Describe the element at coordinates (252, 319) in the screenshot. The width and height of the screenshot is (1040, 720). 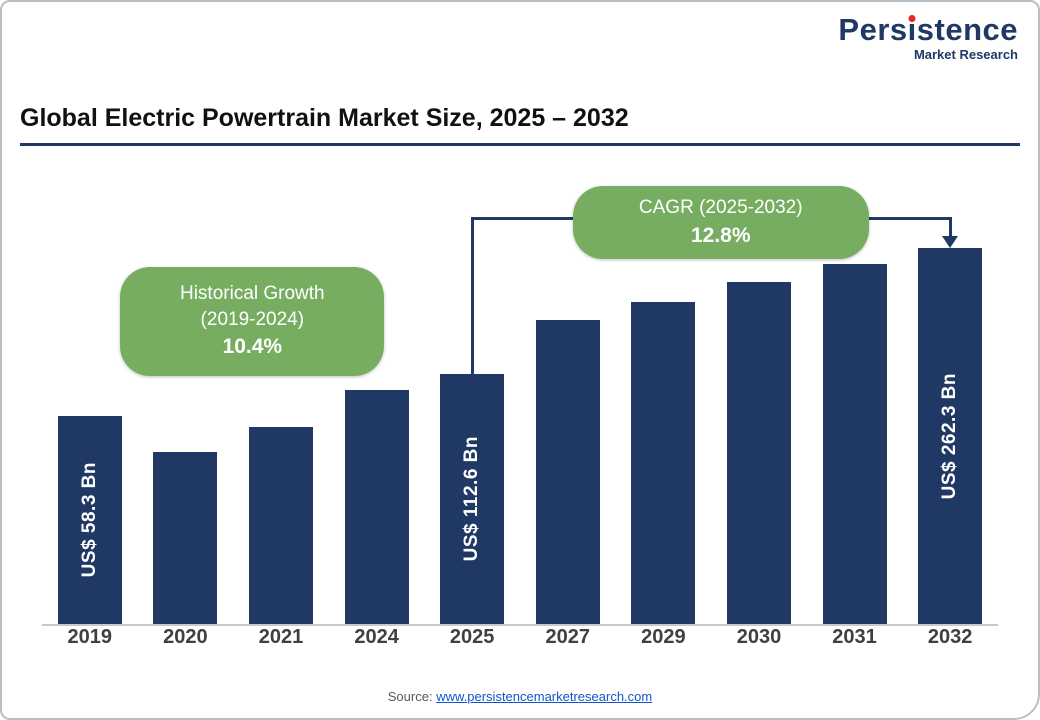
I see `historical-growth-range: (2019-2024)` at that location.